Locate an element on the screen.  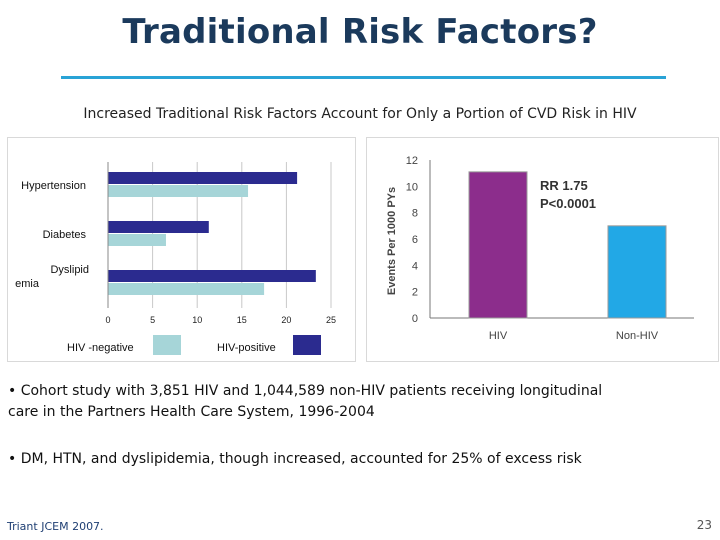
bar-hiv is located at coordinates (498, 245).